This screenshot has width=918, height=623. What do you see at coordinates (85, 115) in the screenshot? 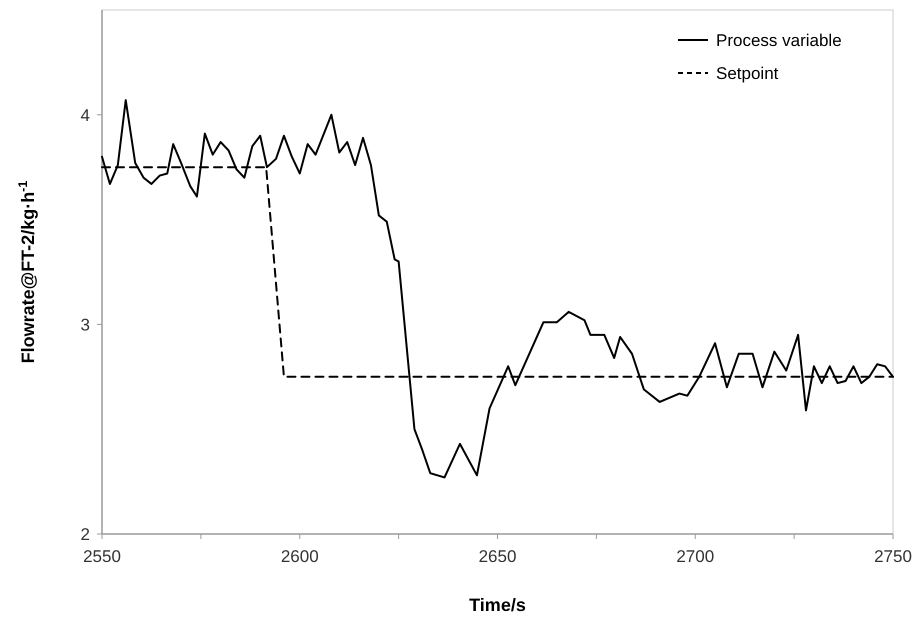
I see `y-tick-label: 4` at bounding box center [85, 115].